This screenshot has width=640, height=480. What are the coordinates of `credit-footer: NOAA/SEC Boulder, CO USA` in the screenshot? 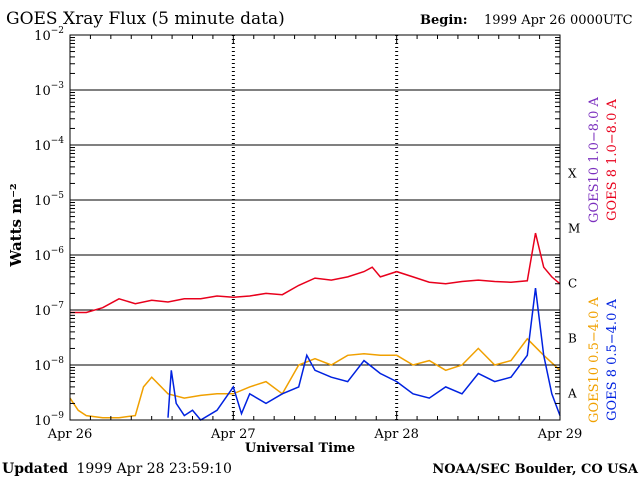 It's located at (535, 469).